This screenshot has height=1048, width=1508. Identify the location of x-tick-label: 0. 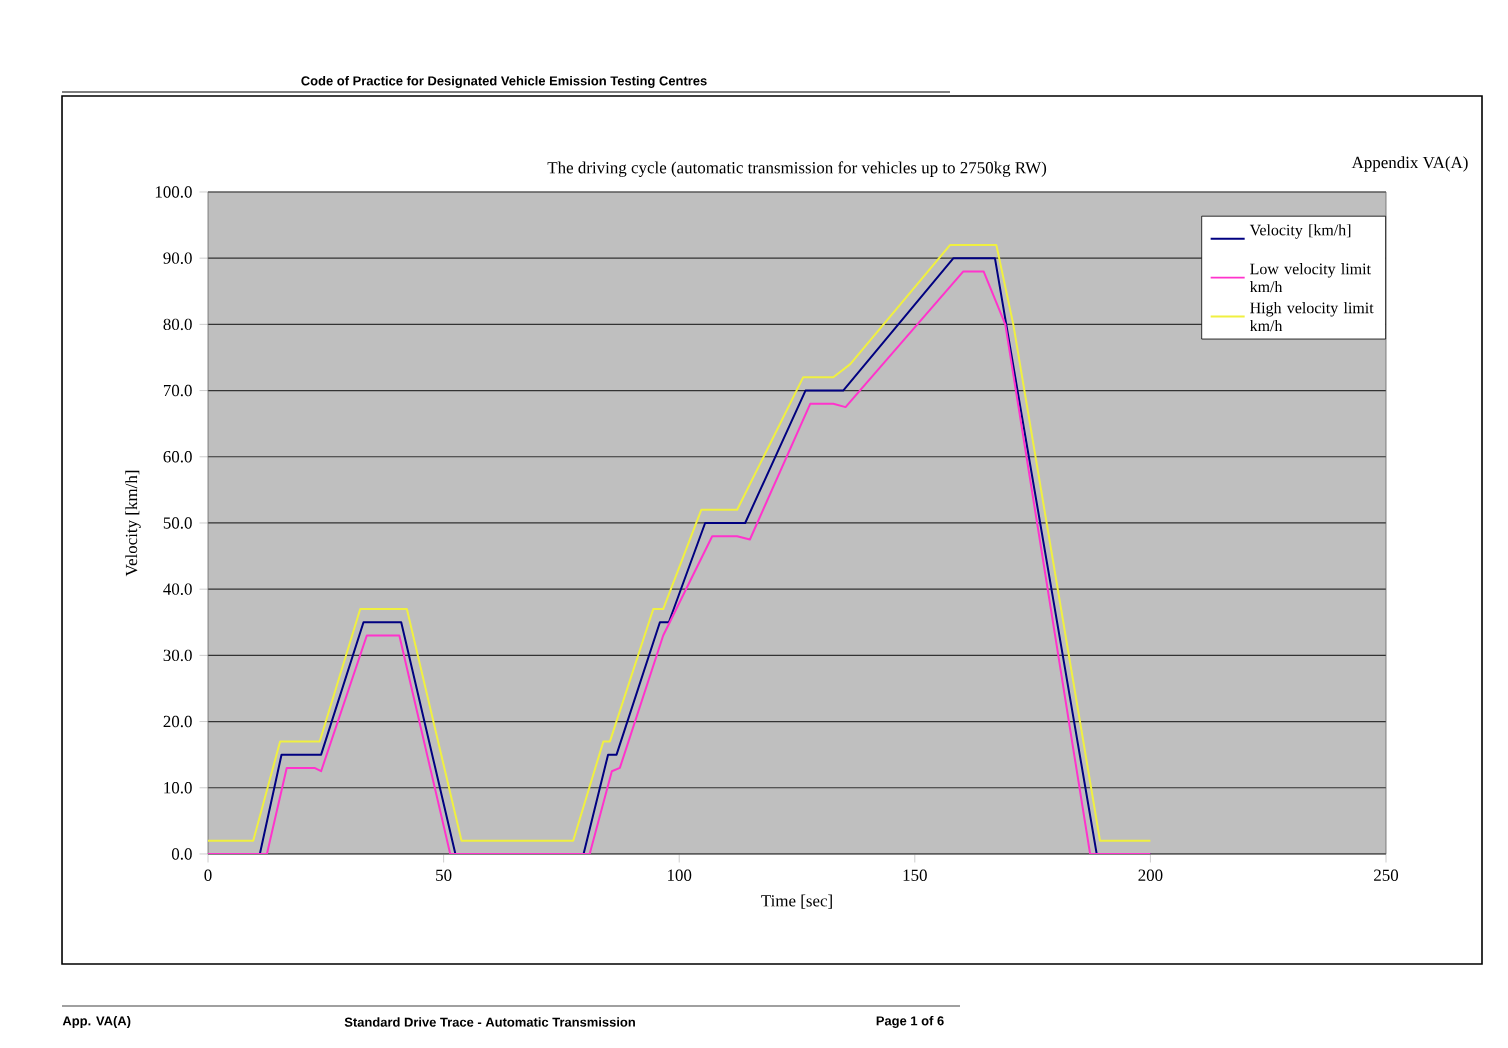
(208, 875).